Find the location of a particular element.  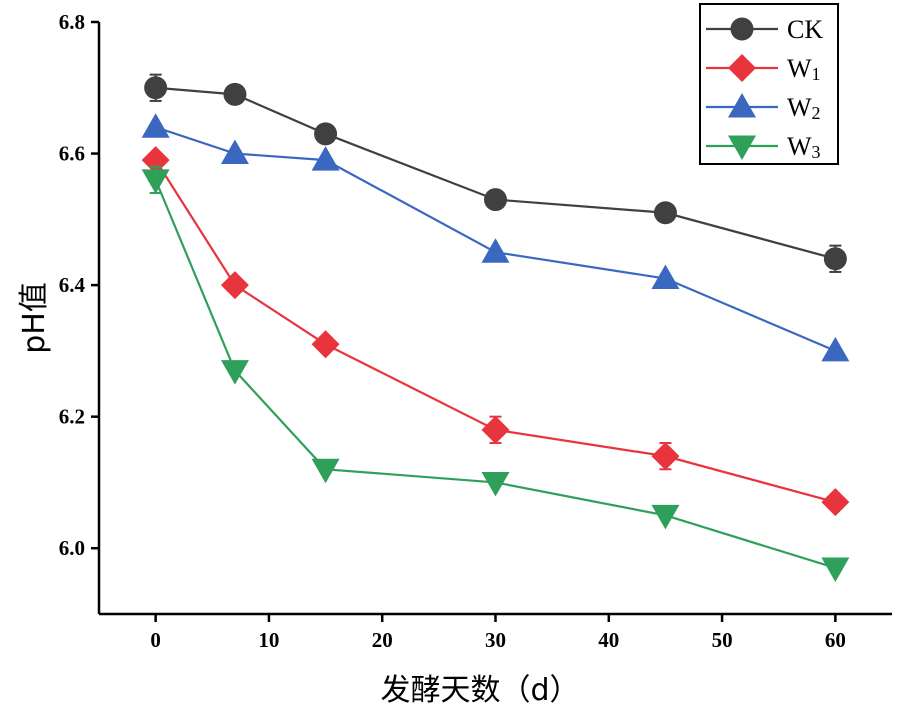

legend-w2-marker is located at coordinates (742, 105).